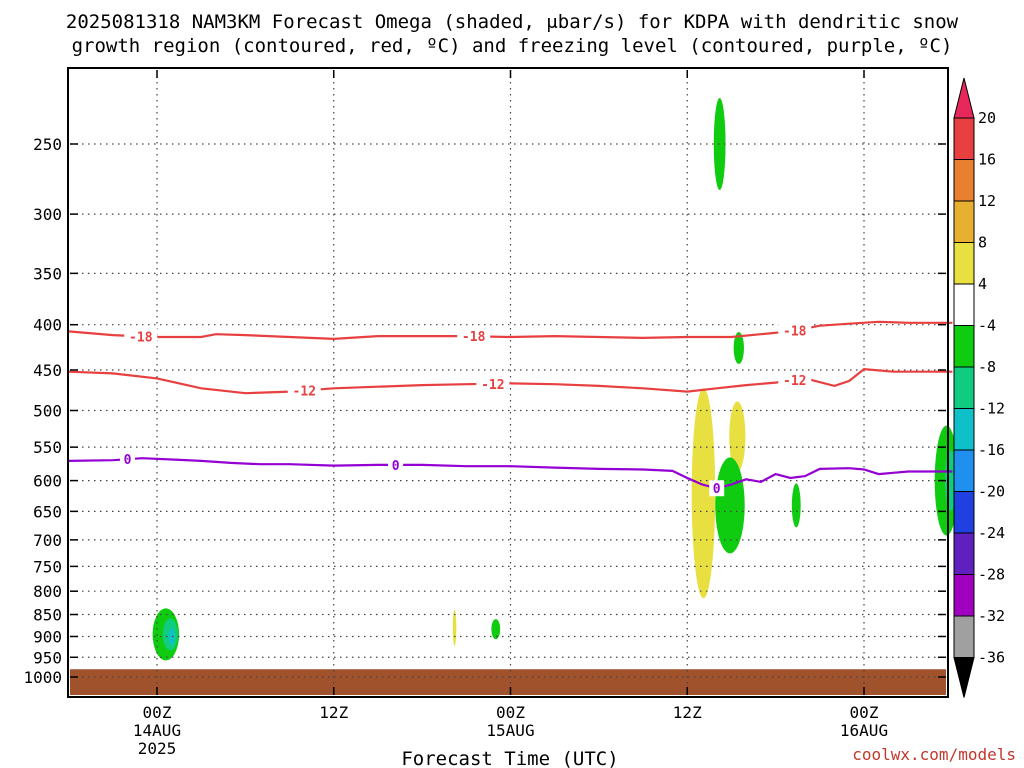 The width and height of the screenshot is (1024, 768). What do you see at coordinates (991, 658) in the screenshot?
I see `colorbar-tick-label: -36` at bounding box center [991, 658].